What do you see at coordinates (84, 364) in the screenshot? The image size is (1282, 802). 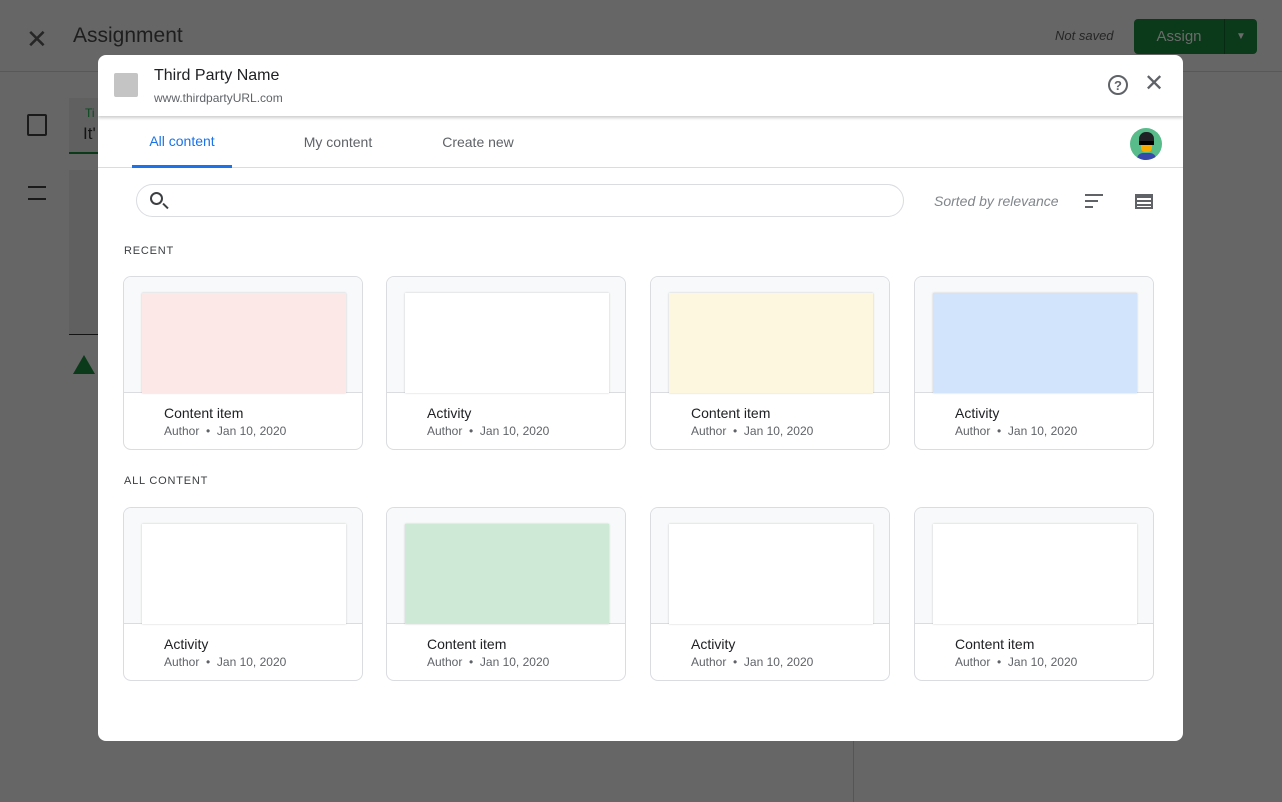 I see `drive-icon` at bounding box center [84, 364].